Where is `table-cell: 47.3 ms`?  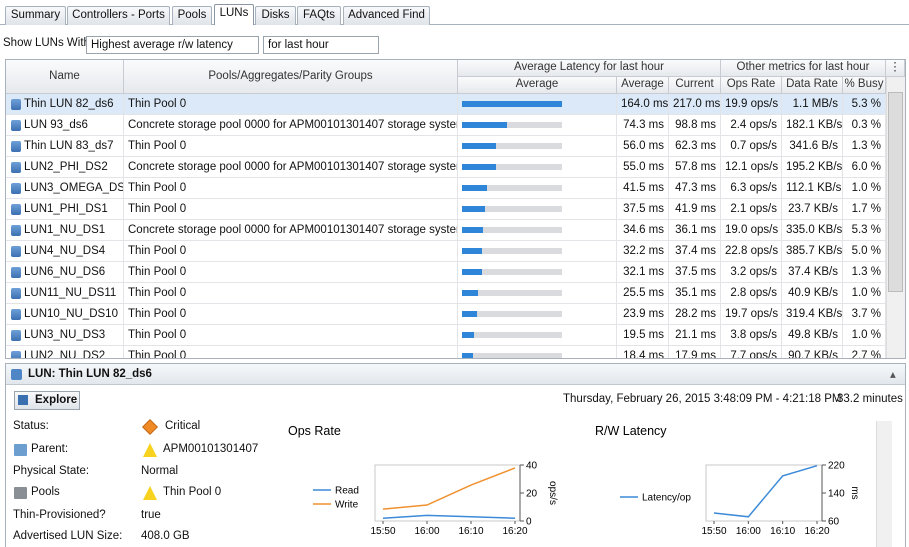 table-cell: 47.3 ms is located at coordinates (695, 188).